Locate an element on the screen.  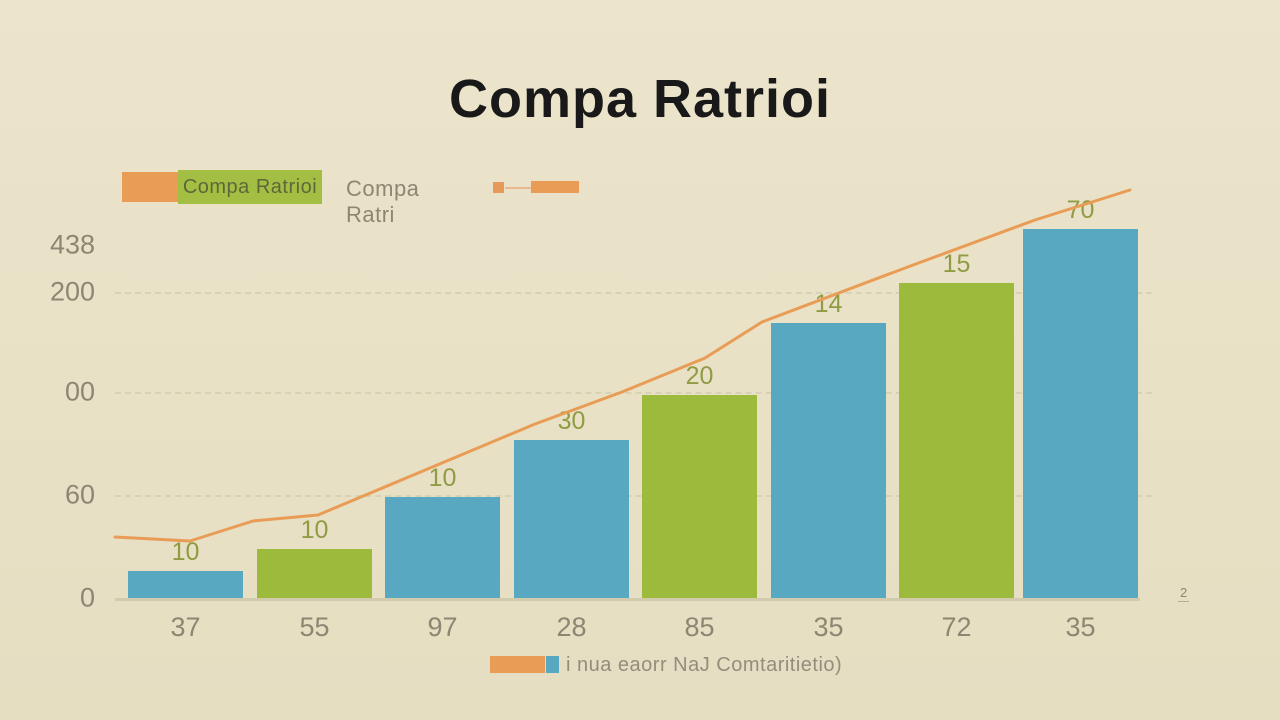
x-axis-baseline is located at coordinates (627, 599).